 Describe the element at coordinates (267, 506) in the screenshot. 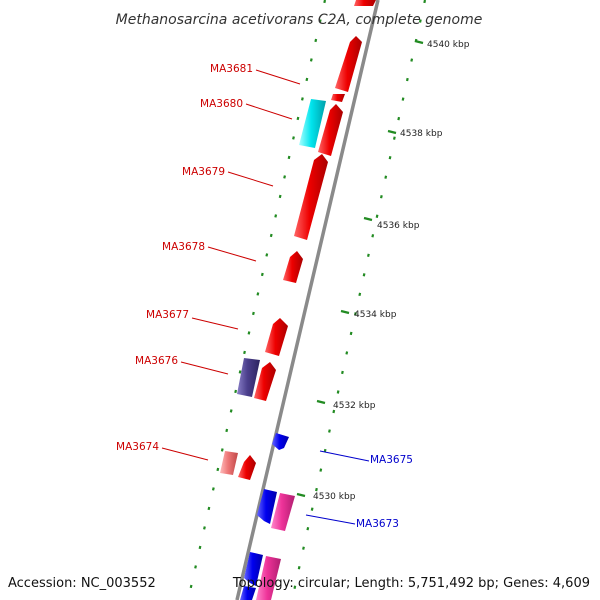

I see `ma3673-blue-arrow` at that location.